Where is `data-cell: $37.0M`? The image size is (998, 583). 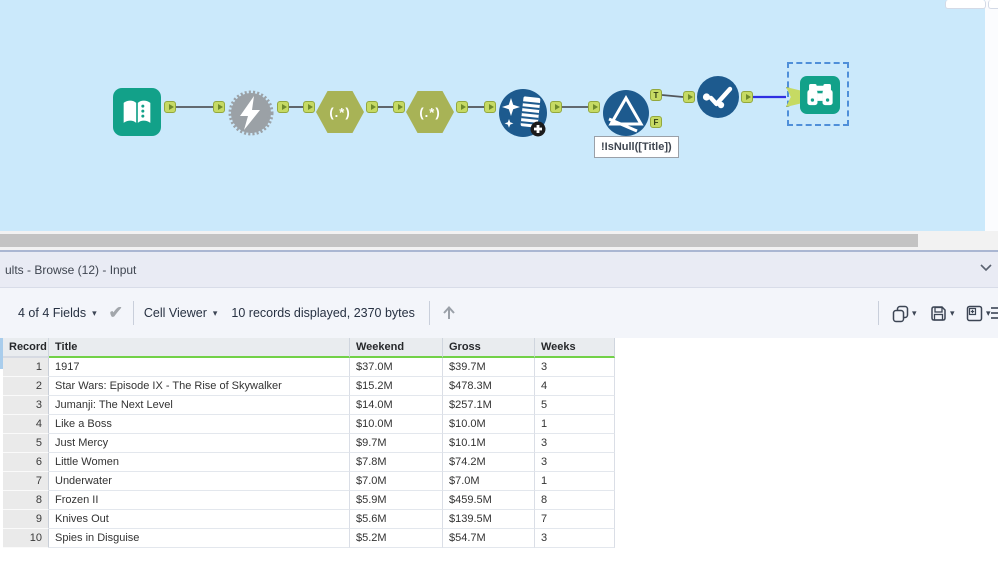 data-cell: $37.0M is located at coordinates (396, 367).